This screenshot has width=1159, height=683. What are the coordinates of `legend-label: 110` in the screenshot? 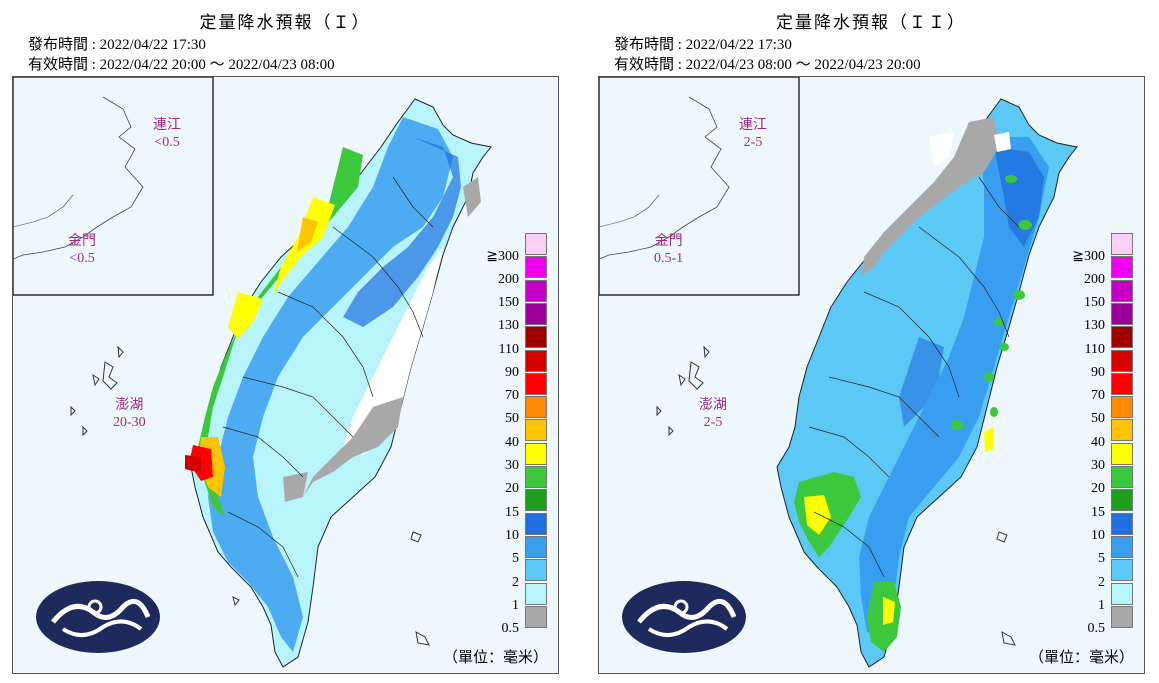 It's located at (1094, 349).